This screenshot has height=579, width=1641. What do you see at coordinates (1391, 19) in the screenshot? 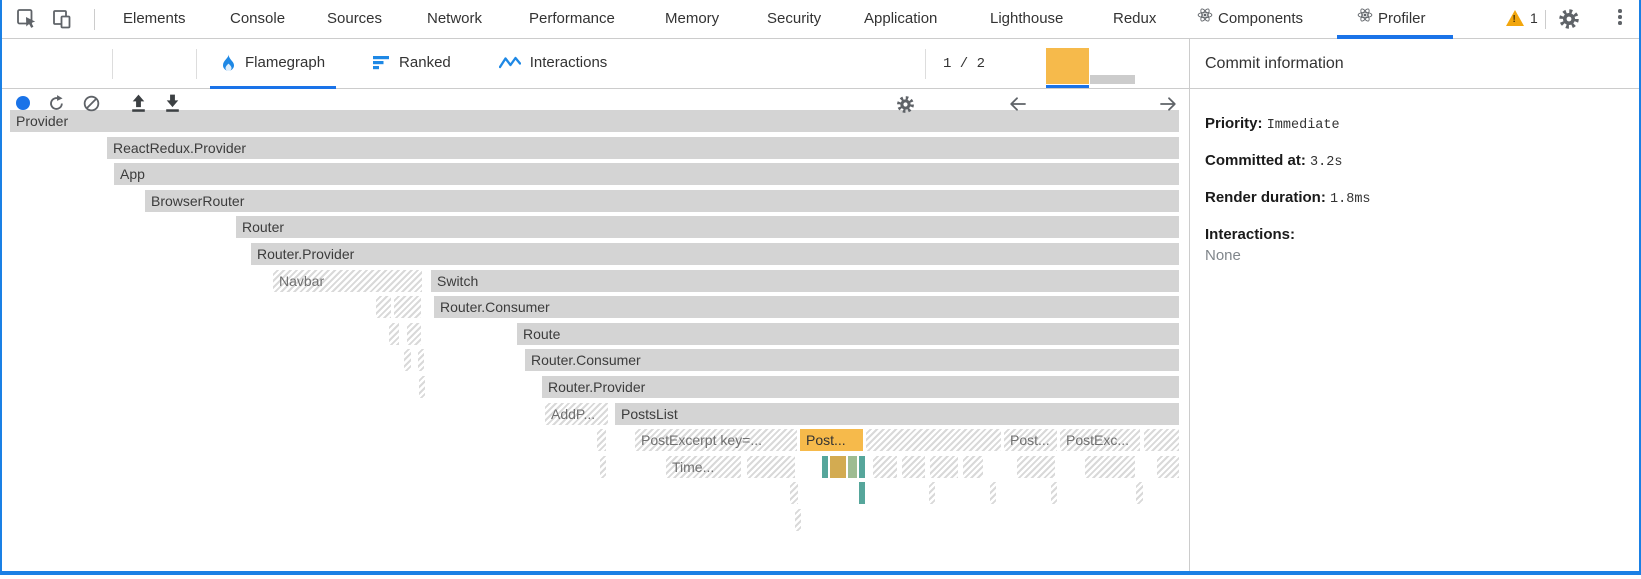
I see `tab-profiler: Profiler` at bounding box center [1391, 19].